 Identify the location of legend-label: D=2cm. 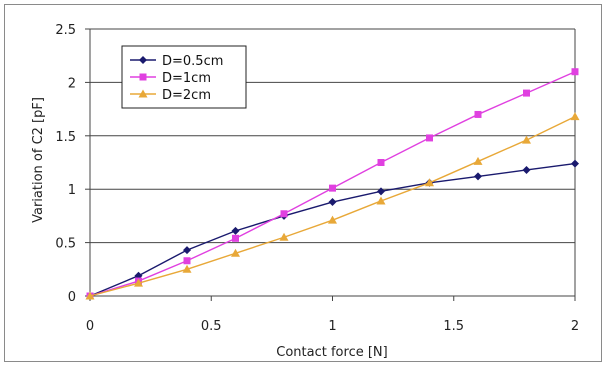
(186, 95).